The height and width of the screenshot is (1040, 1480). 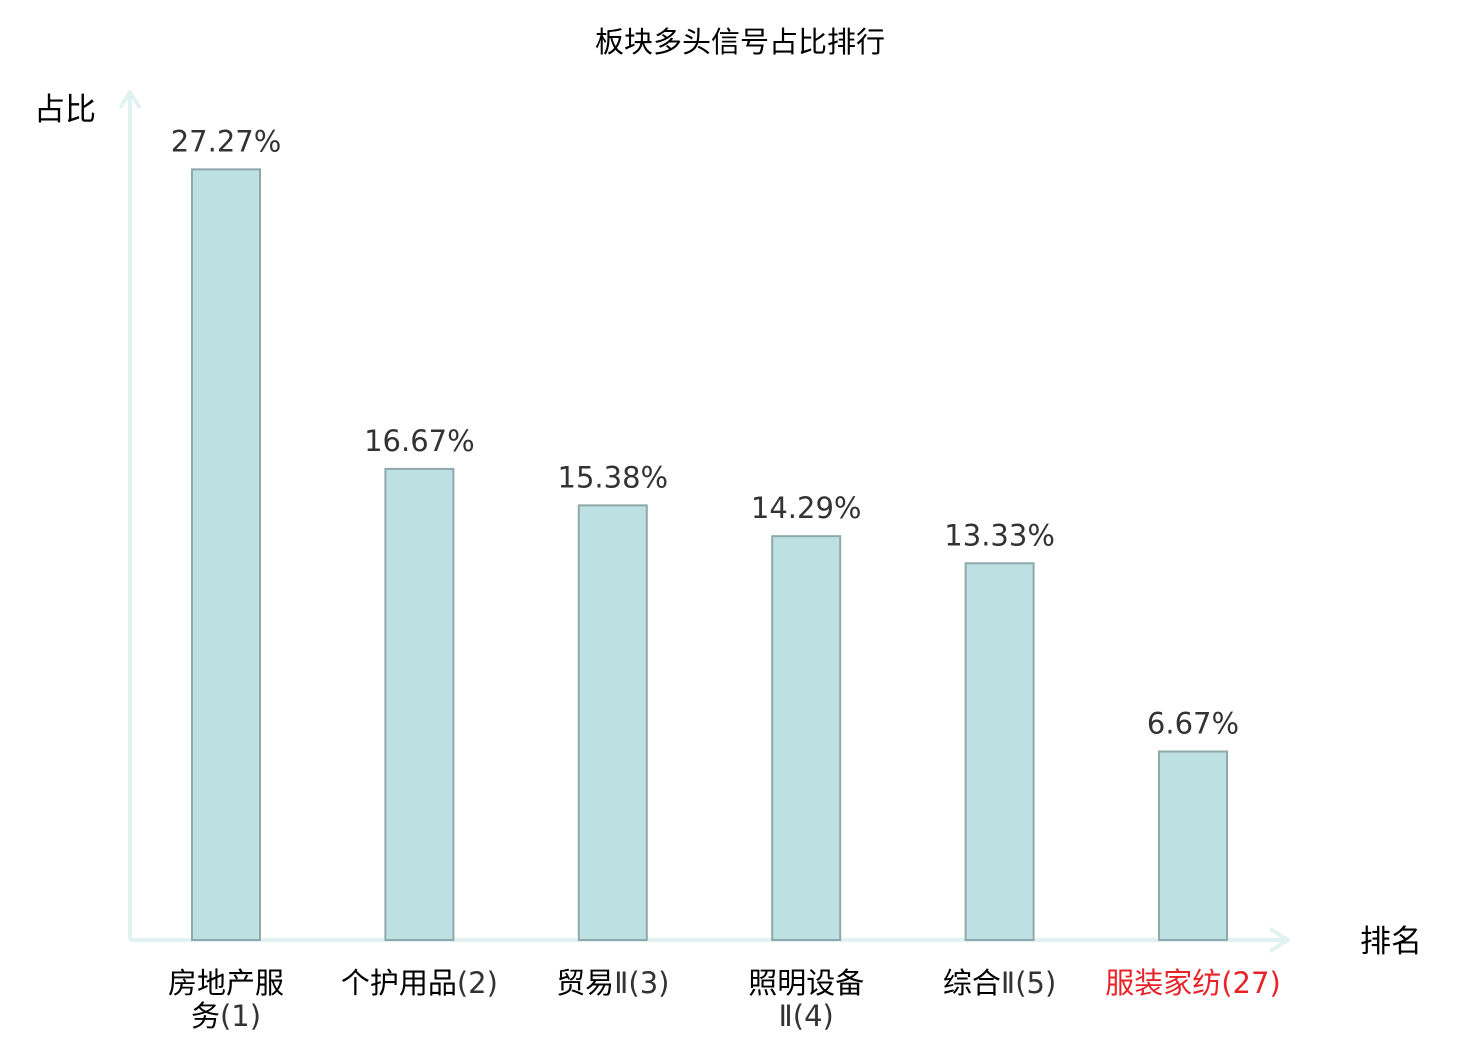 What do you see at coordinates (65, 110) in the screenshot?
I see `y-axis-label: 占比` at bounding box center [65, 110].